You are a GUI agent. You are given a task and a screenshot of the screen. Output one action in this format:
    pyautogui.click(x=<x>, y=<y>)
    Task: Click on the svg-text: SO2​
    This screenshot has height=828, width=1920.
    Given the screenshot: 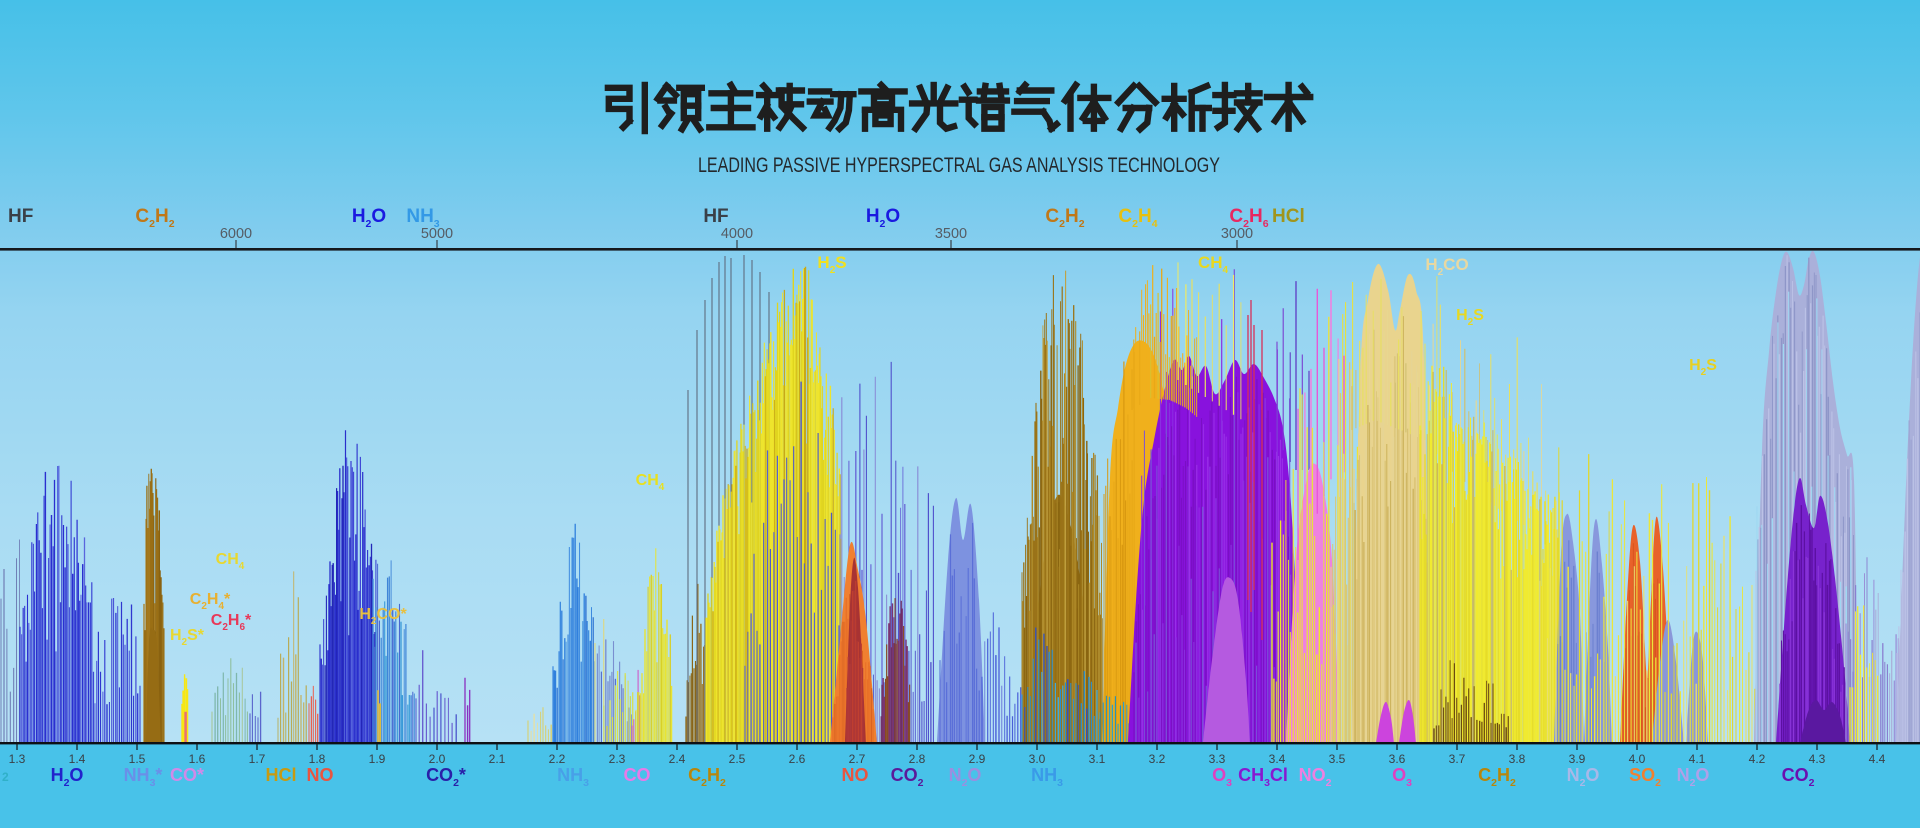 What is the action you would take?
    pyautogui.click(x=1645, y=777)
    